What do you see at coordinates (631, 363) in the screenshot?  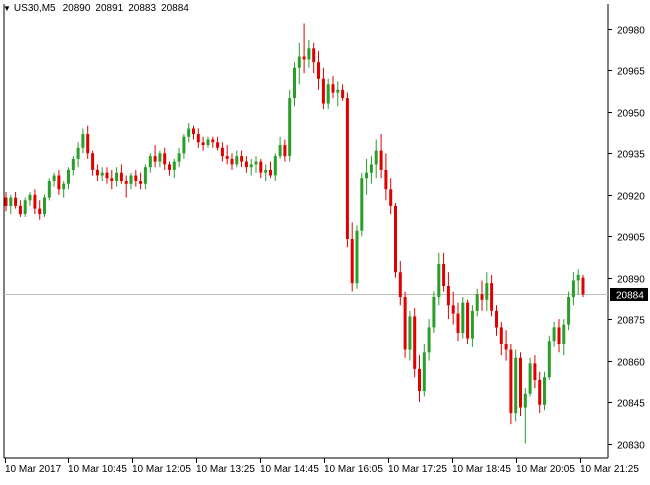 I see `price-tick-label: 20860` at bounding box center [631, 363].